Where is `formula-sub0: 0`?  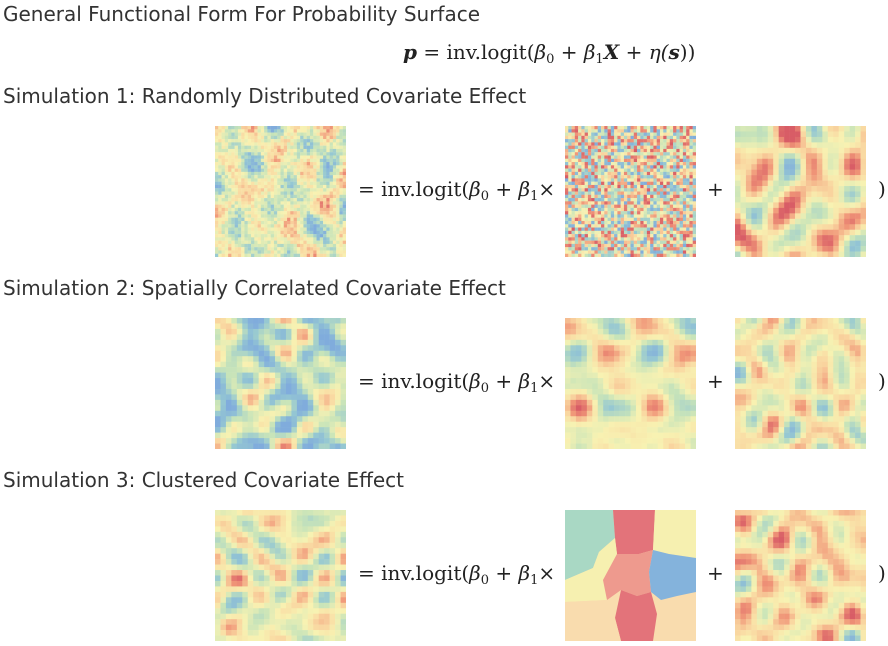
formula-sub0: 0 is located at coordinates (550, 59).